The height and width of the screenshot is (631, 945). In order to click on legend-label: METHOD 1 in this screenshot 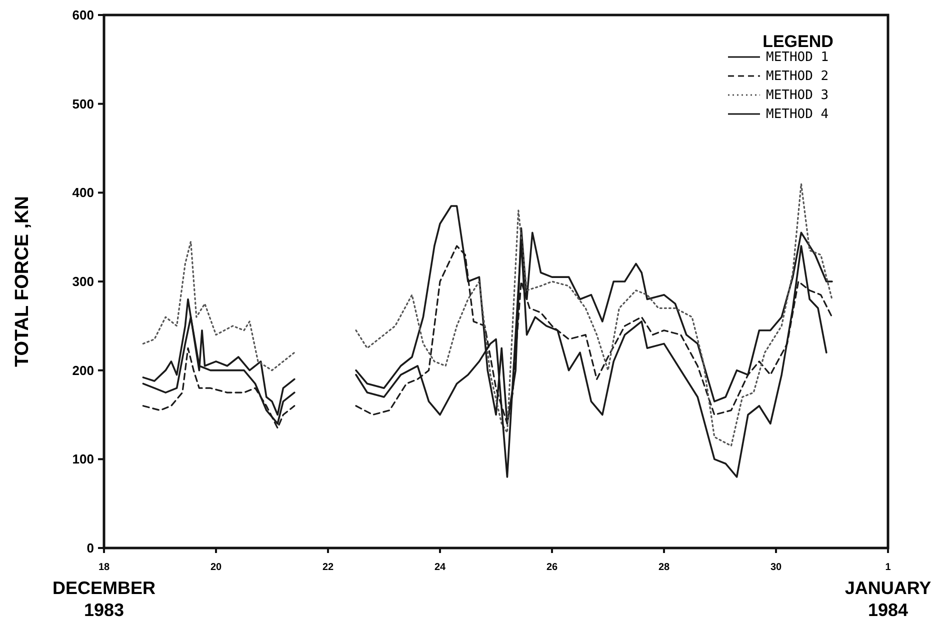, I will do `click(797, 57)`.